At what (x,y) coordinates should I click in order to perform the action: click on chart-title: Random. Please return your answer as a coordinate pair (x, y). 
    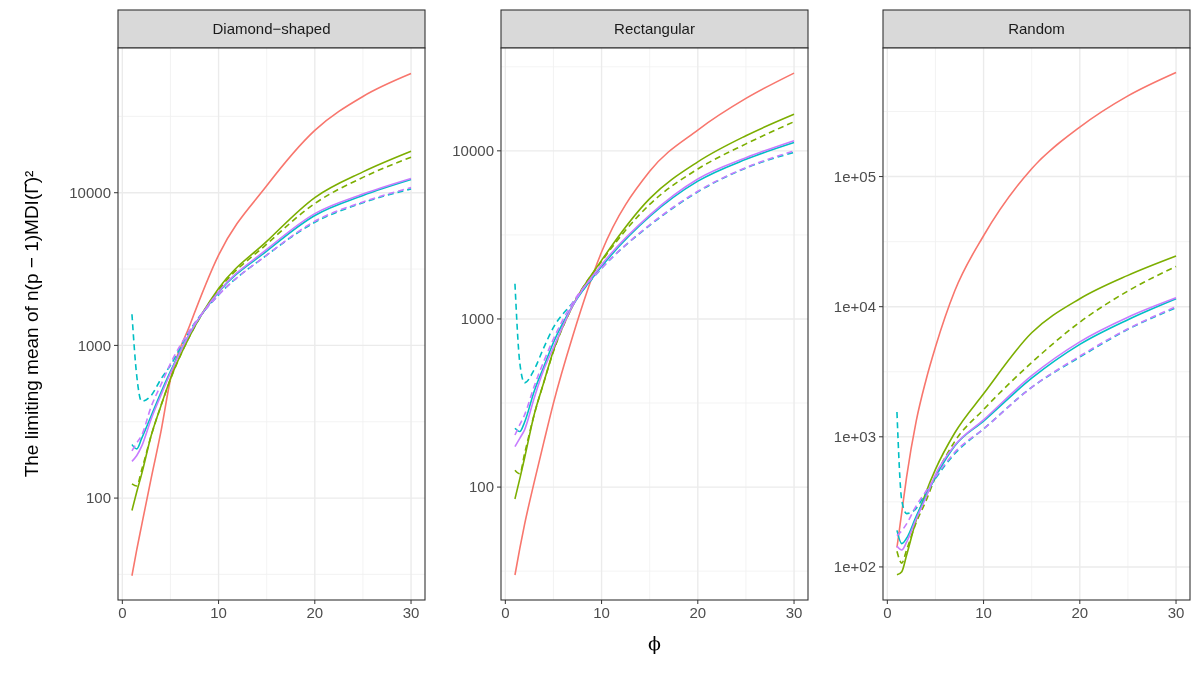
    Looking at the image, I should click on (1036, 29).